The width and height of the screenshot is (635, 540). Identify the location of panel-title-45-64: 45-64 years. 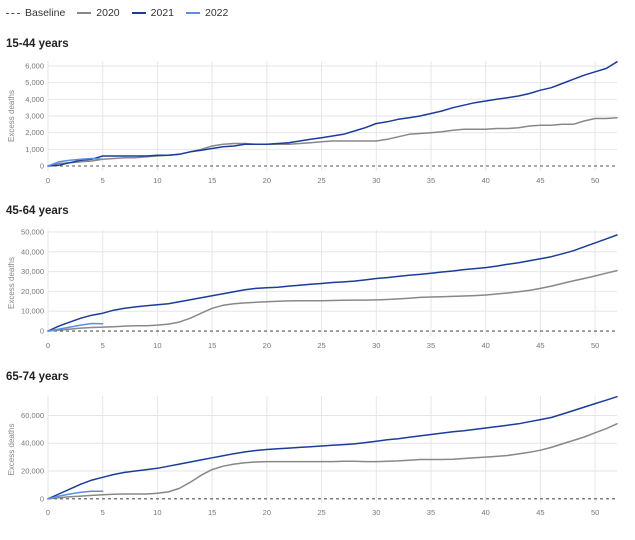
(37, 211).